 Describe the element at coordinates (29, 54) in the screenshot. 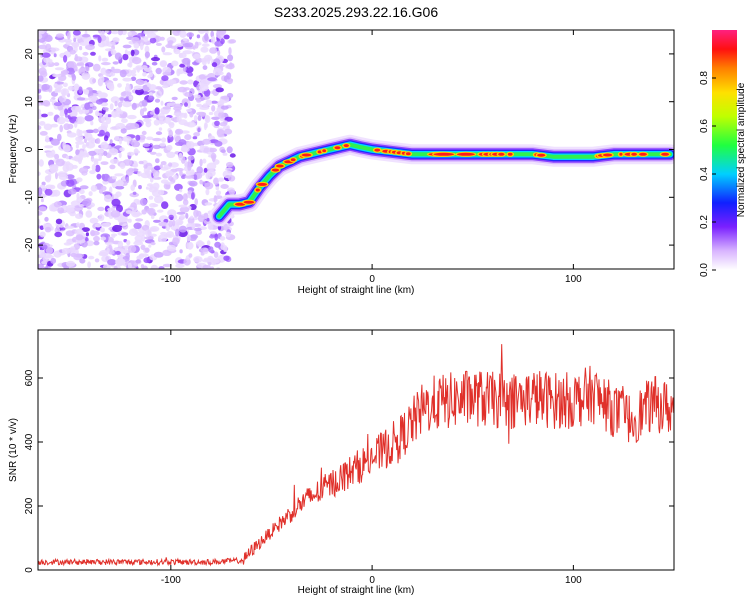

I see `spectrogram-y-tick-label: 20` at that location.